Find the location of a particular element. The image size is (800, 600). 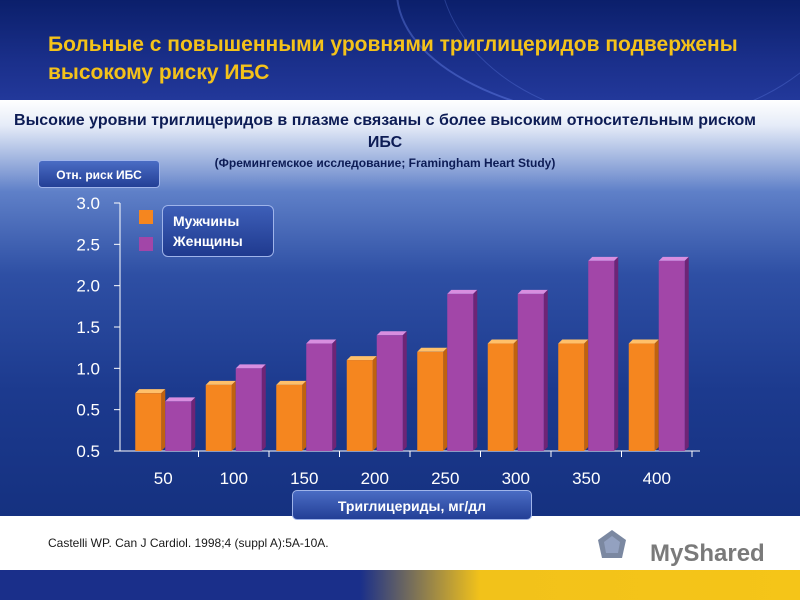

x-tick-label: 300 is located at coordinates (516, 478).